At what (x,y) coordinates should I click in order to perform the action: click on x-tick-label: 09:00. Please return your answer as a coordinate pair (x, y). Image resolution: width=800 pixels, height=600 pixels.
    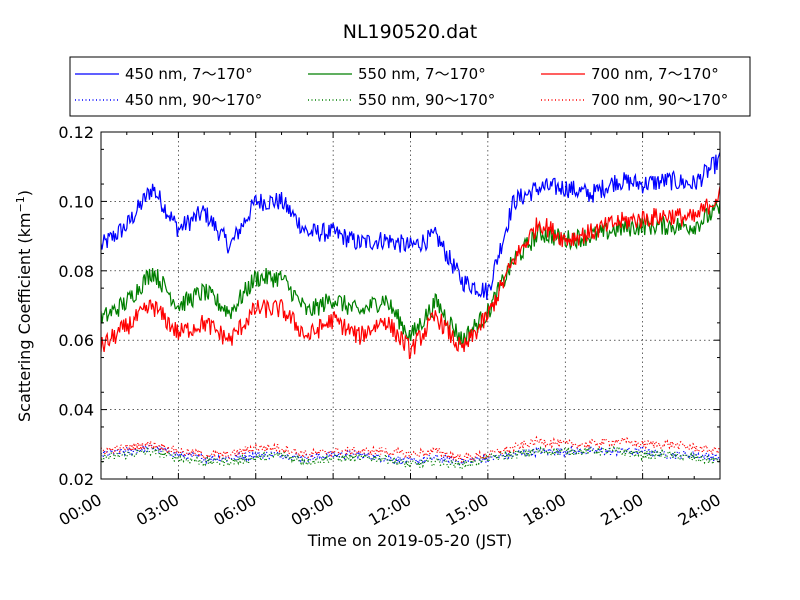
    Looking at the image, I should click on (312, 510).